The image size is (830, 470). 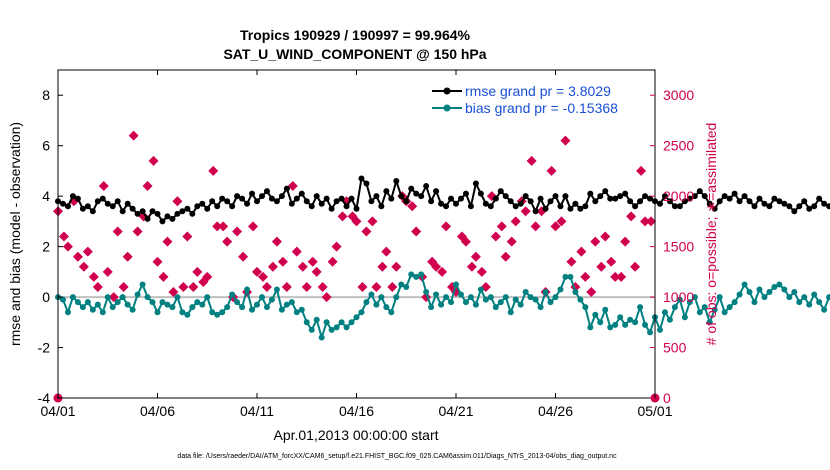 What do you see at coordinates (538, 91) in the screenshot?
I see `legend-rmse-label: rmse grand pr = 3.8029` at bounding box center [538, 91].